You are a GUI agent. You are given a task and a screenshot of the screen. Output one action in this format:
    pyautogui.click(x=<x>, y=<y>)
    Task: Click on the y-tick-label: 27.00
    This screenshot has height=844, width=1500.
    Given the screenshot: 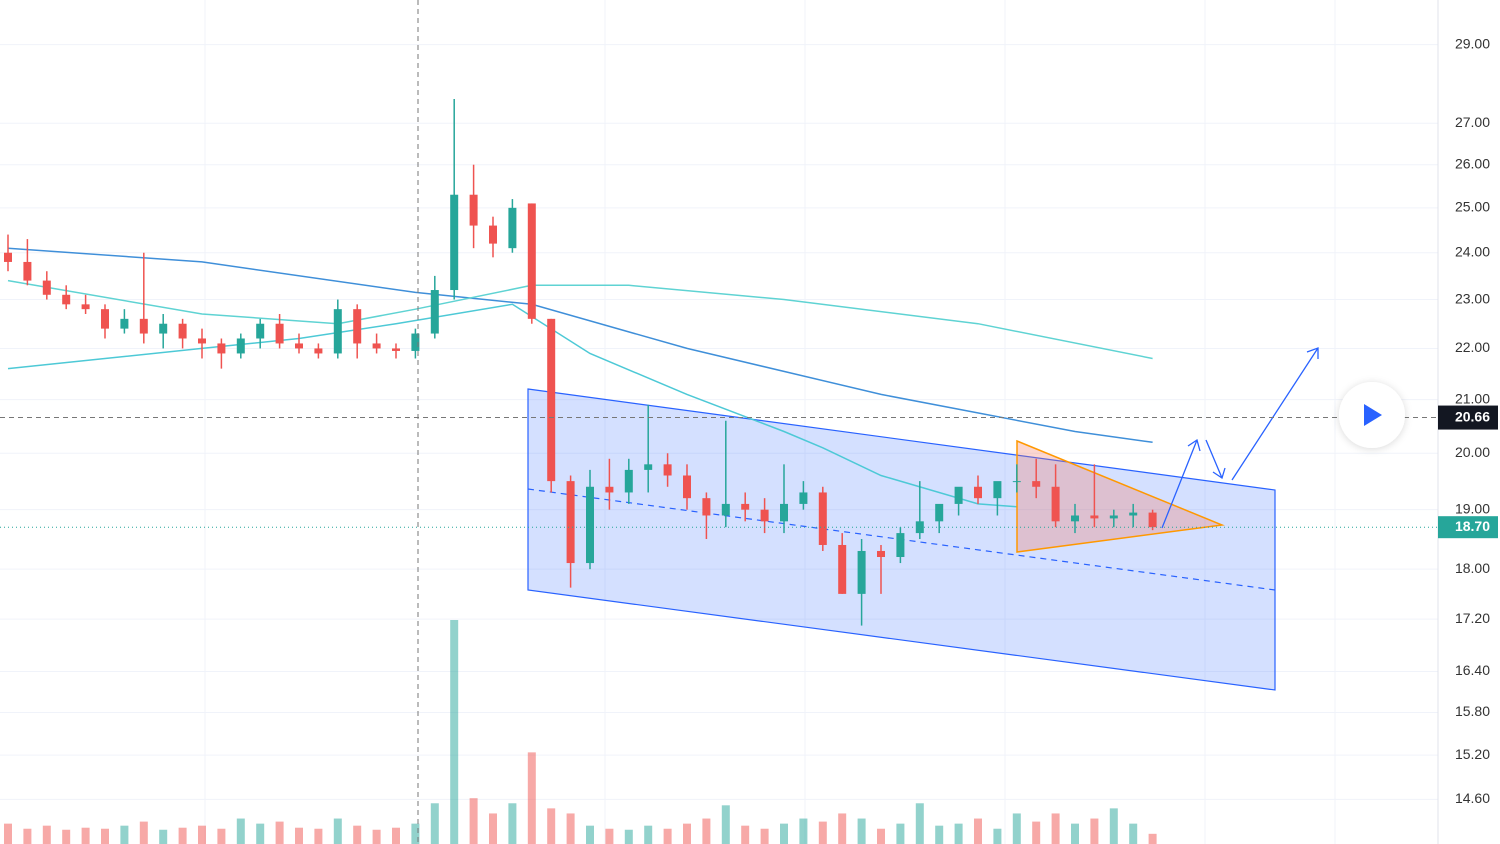 What is the action you would take?
    pyautogui.click(x=1472, y=122)
    